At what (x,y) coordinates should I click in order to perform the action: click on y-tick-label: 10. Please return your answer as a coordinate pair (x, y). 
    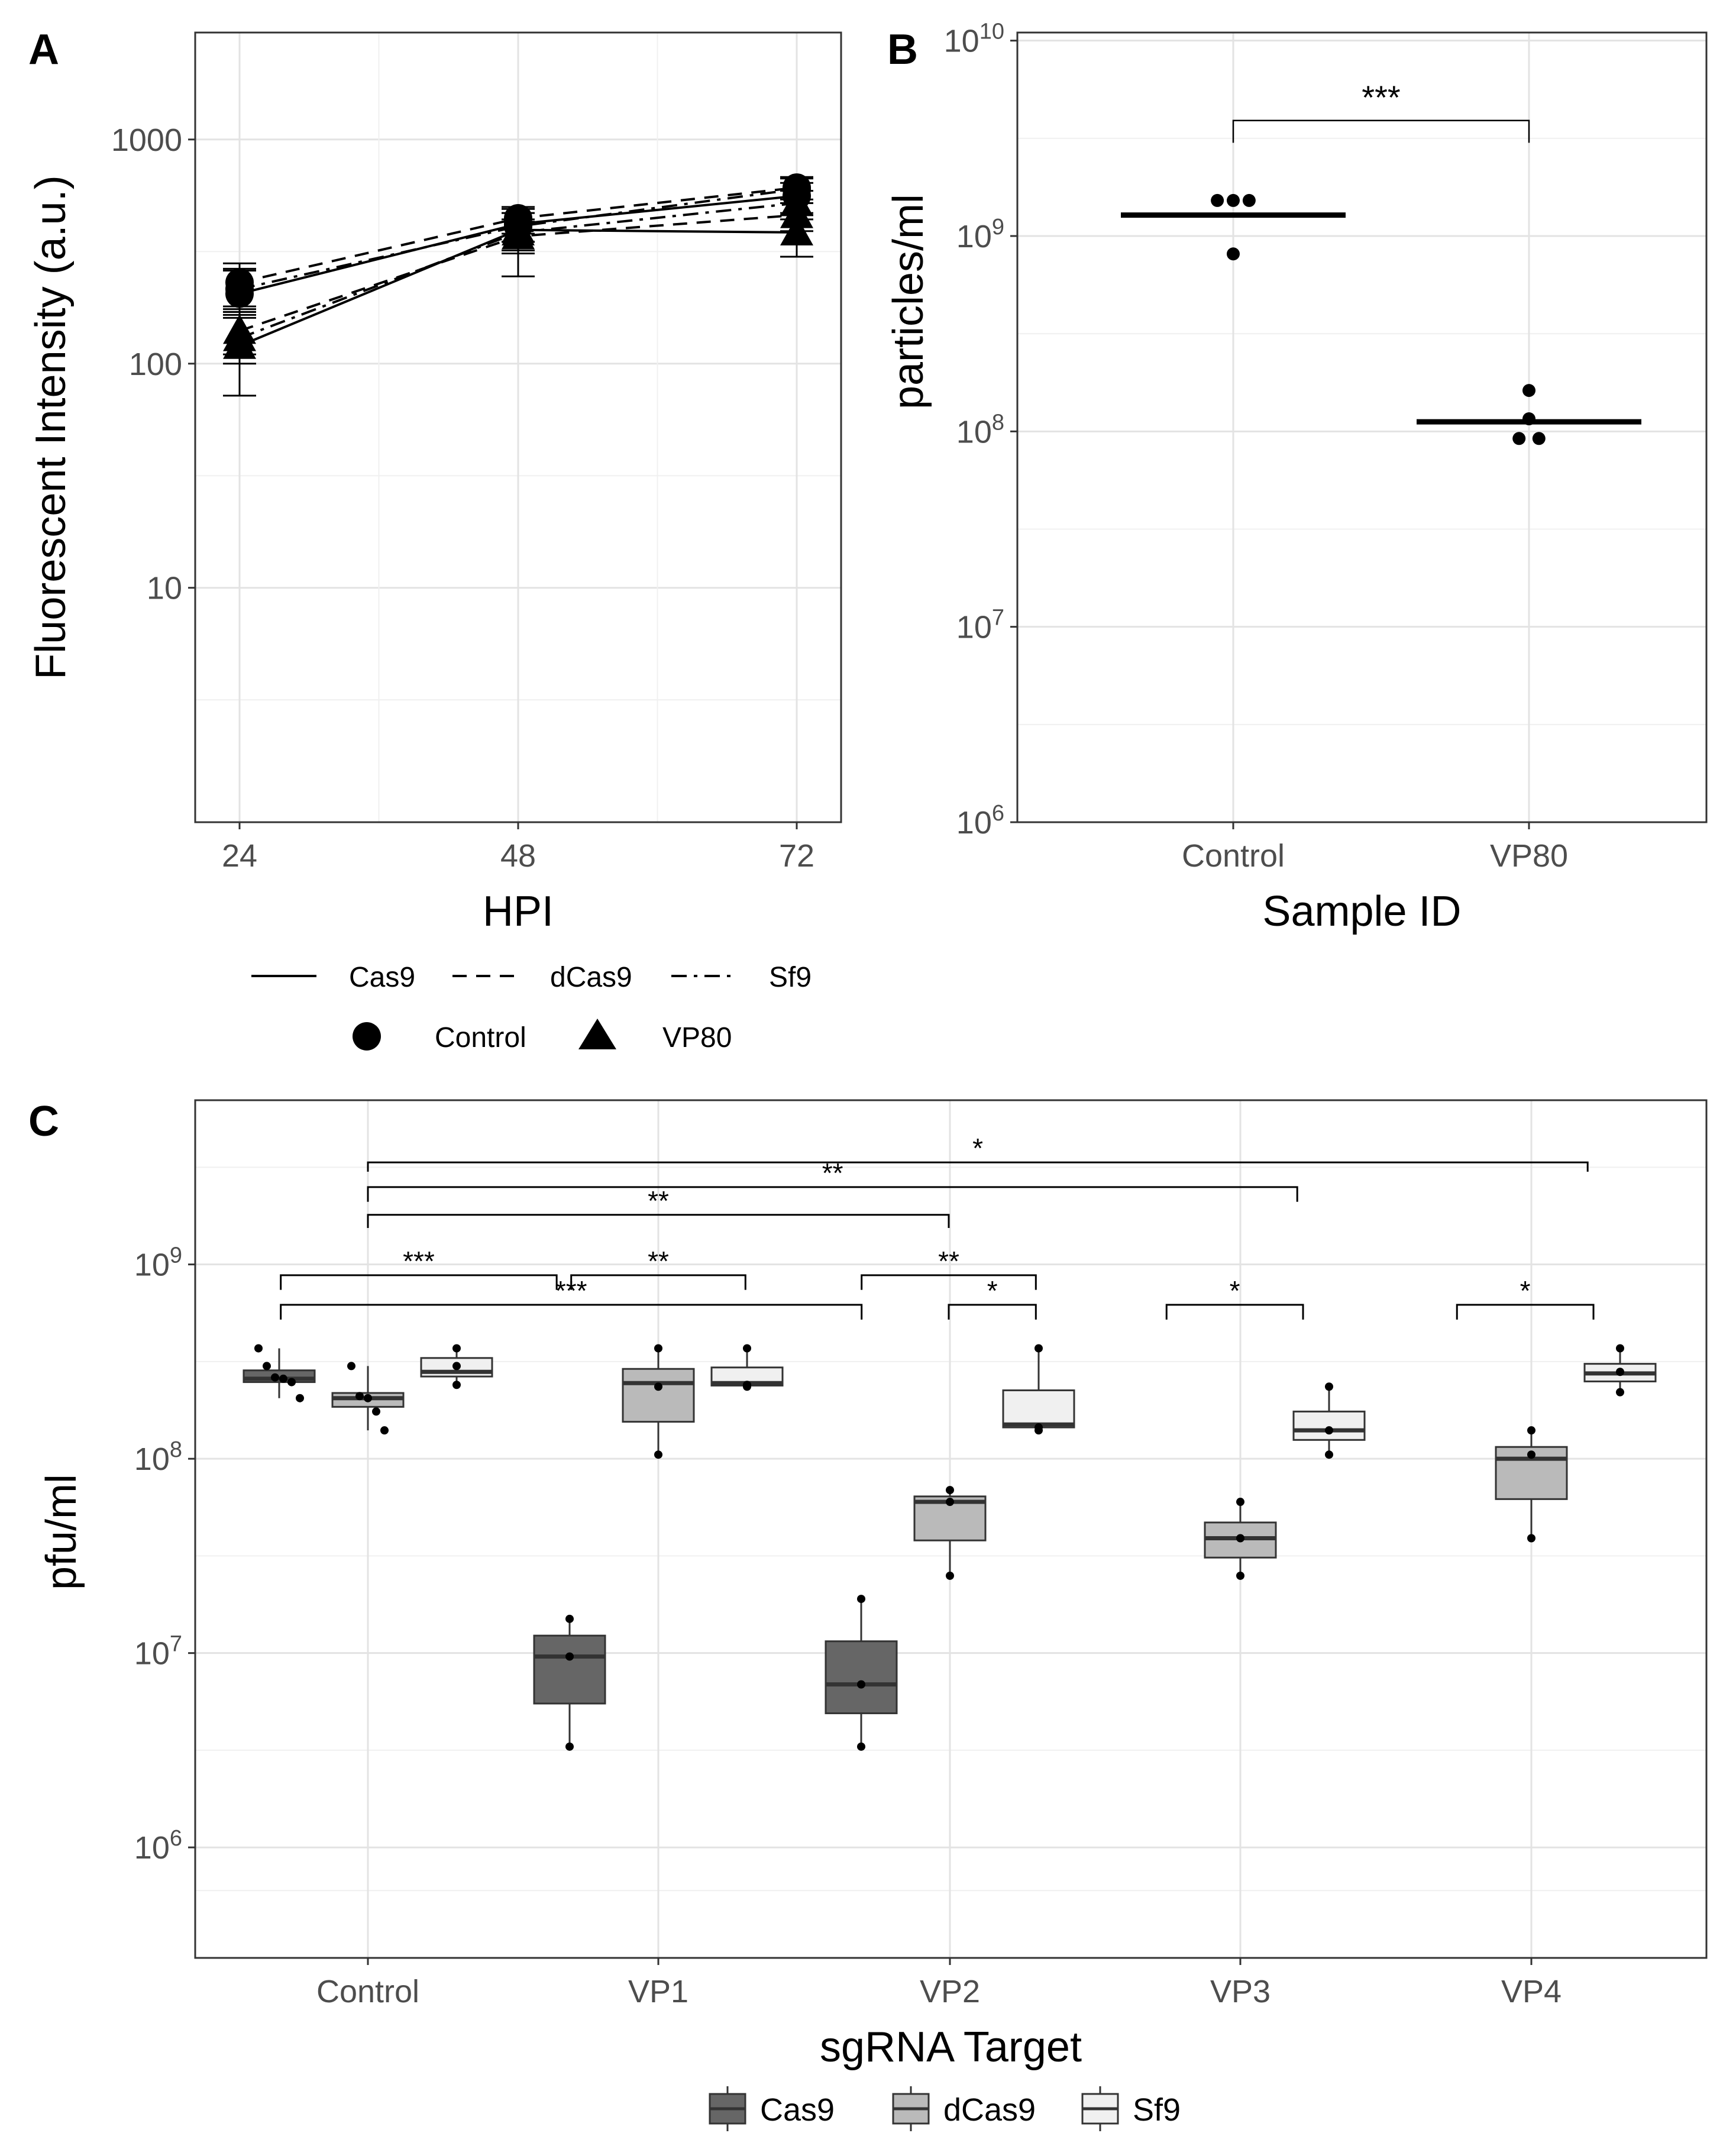
    Looking at the image, I should click on (164, 588).